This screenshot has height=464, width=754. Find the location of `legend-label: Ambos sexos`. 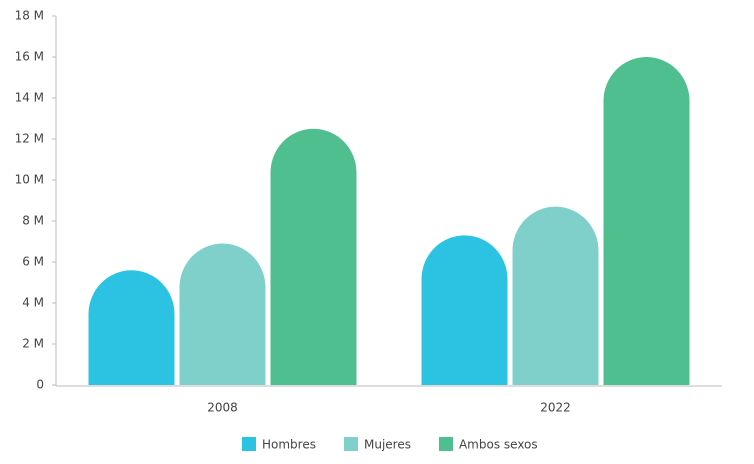

legend-label: Ambos sexos is located at coordinates (498, 445).